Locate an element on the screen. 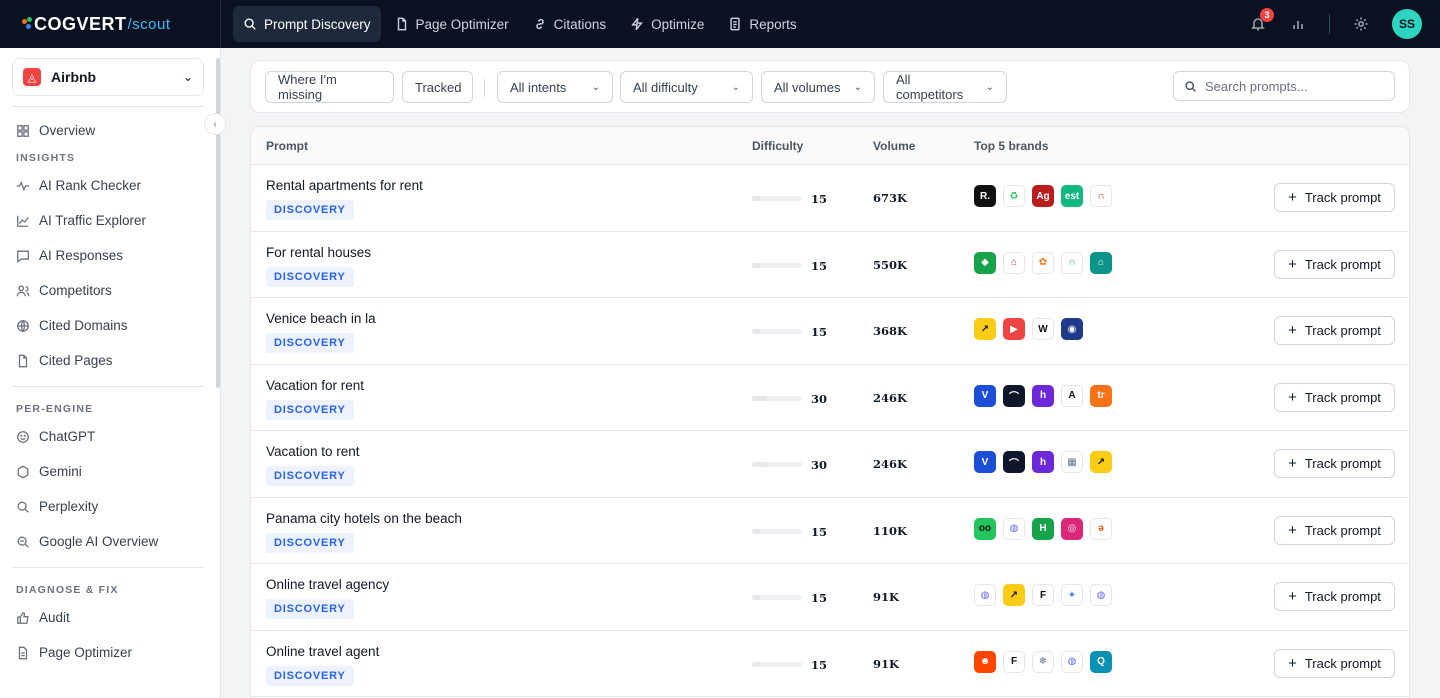  holiday-inn-brand-icon: H is located at coordinates (1043, 528).